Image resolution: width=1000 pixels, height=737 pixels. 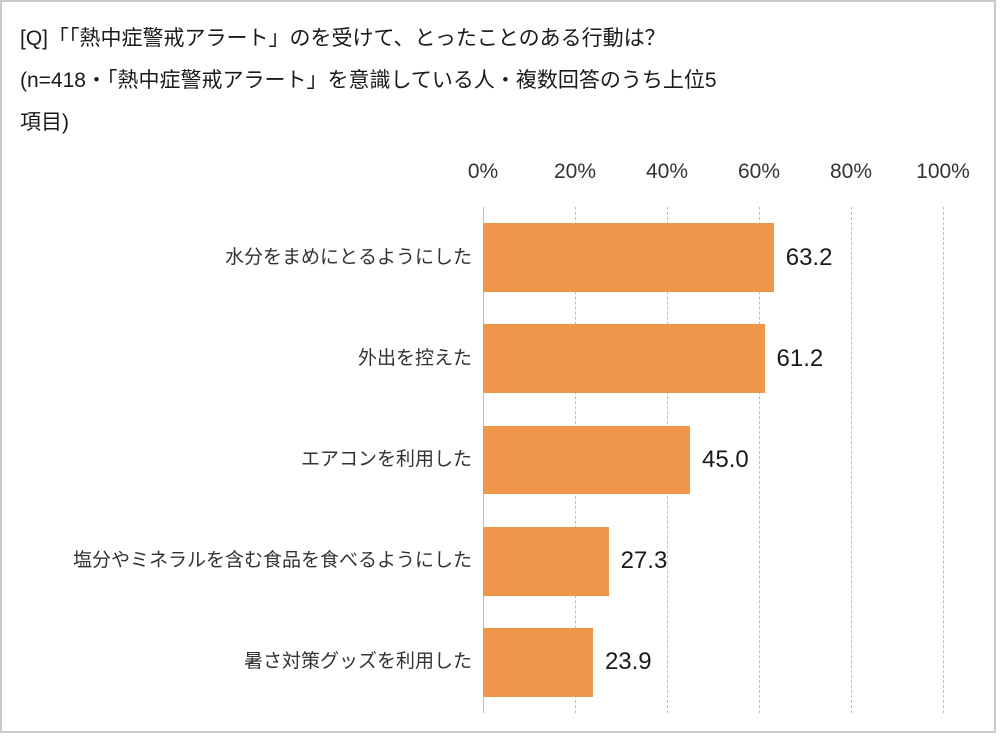 What do you see at coordinates (357, 662) in the screenshot?
I see `category-label: 暑さ対策グッズを利用した` at bounding box center [357, 662].